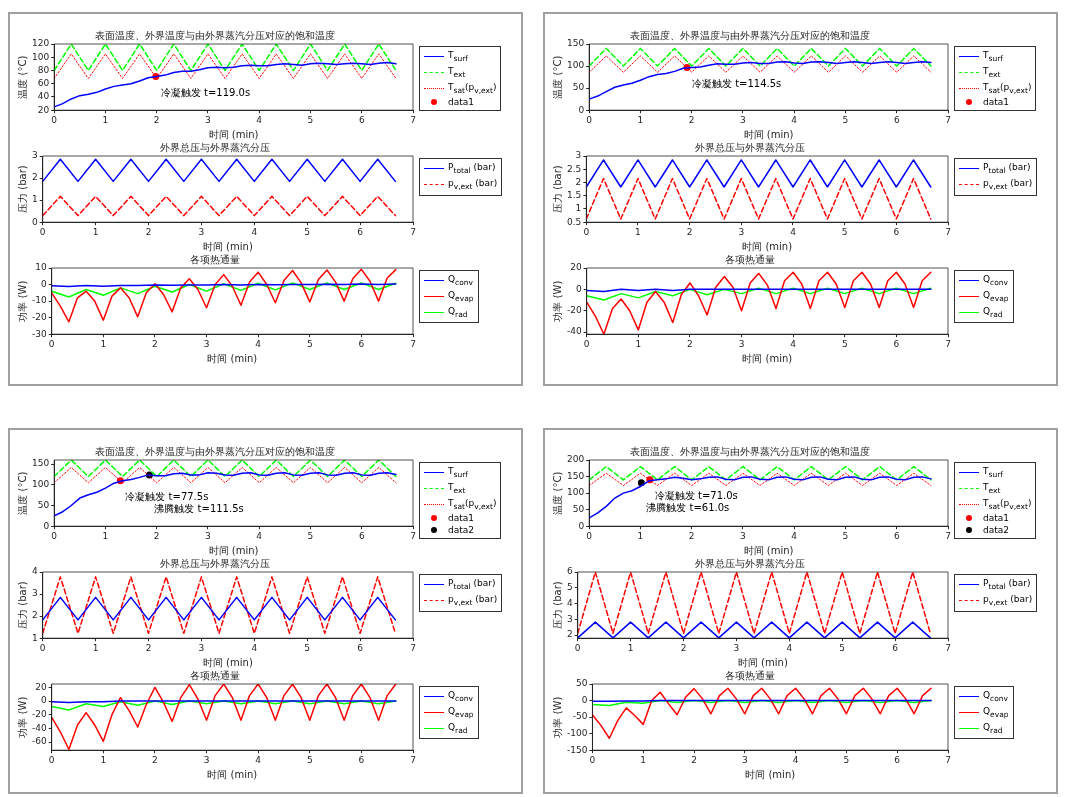 This screenshot has height=797, width=1065. What do you see at coordinates (43, 109) in the screenshot?
I see `y-tick-label: 20` at bounding box center [43, 109].